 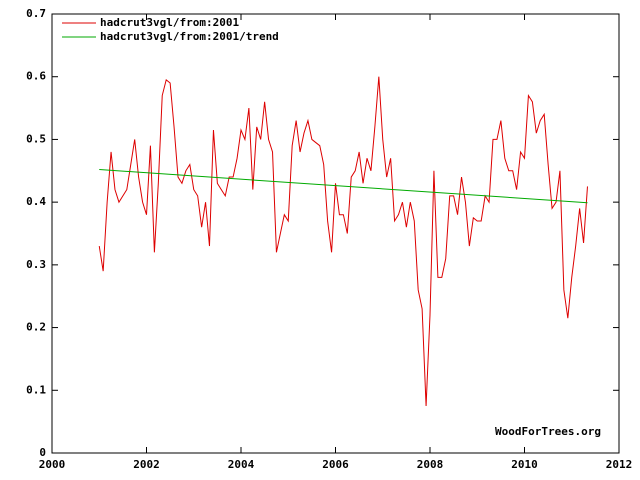 What do you see at coordinates (335, 464) in the screenshot?
I see `x-tick-label: 2006` at bounding box center [335, 464].